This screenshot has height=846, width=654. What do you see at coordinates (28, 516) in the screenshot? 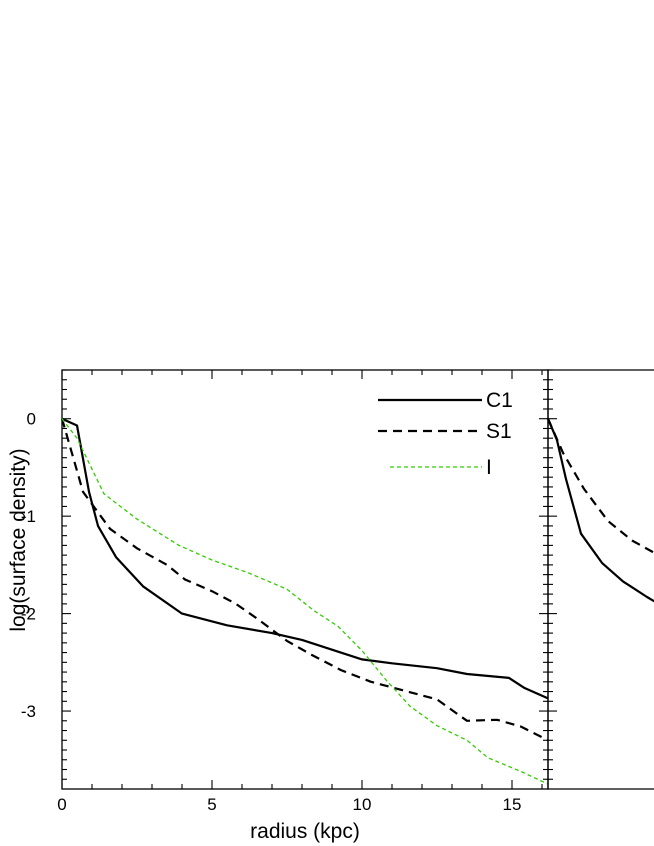
I see `y-tick-label: -1` at bounding box center [28, 516].